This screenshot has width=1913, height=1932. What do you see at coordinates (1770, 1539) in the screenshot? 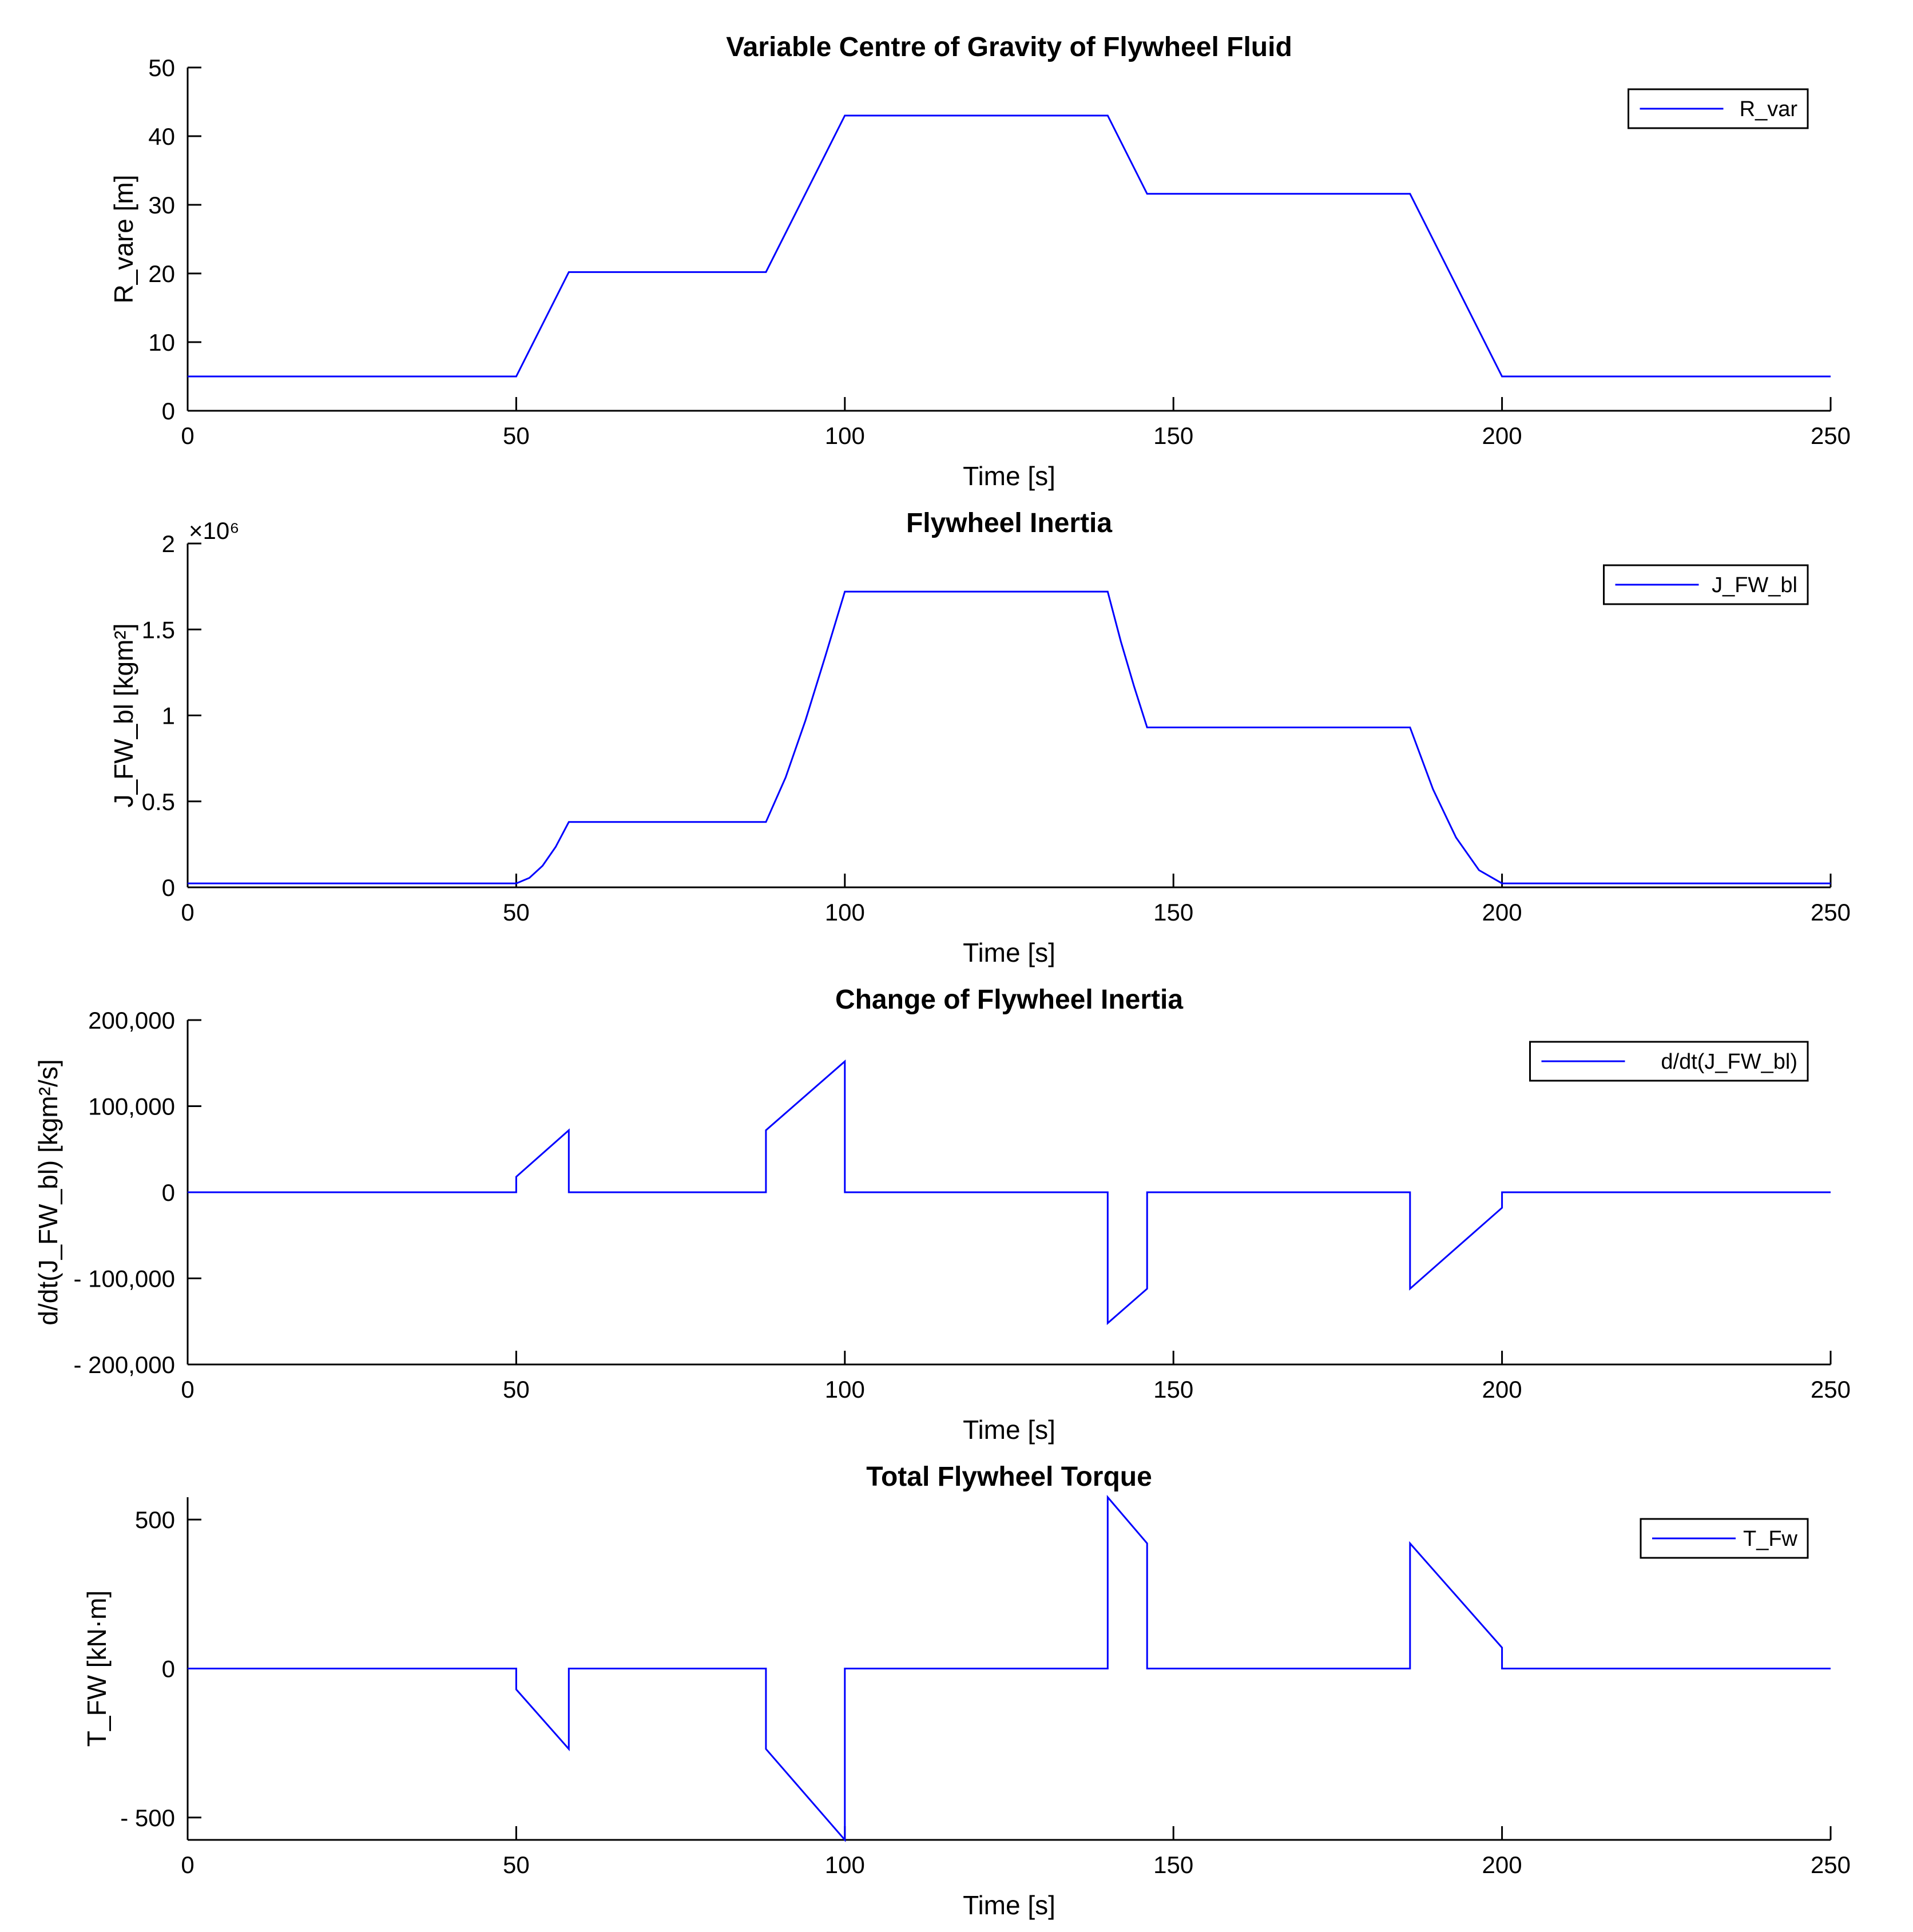
I see `legend-label: T_Fw` at bounding box center [1770, 1539].